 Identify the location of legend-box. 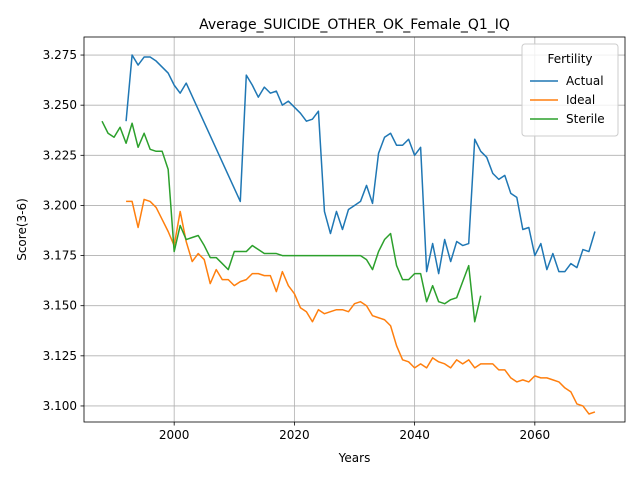
(570, 90).